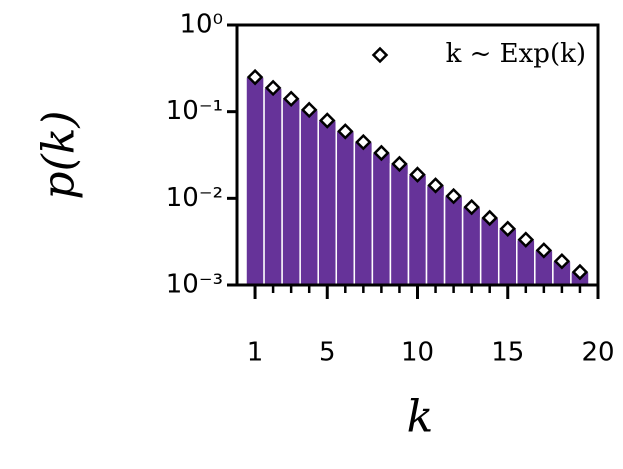 The width and height of the screenshot is (623, 469). I want to click on legend-label: k ~ Exp(k), so click(516, 54).